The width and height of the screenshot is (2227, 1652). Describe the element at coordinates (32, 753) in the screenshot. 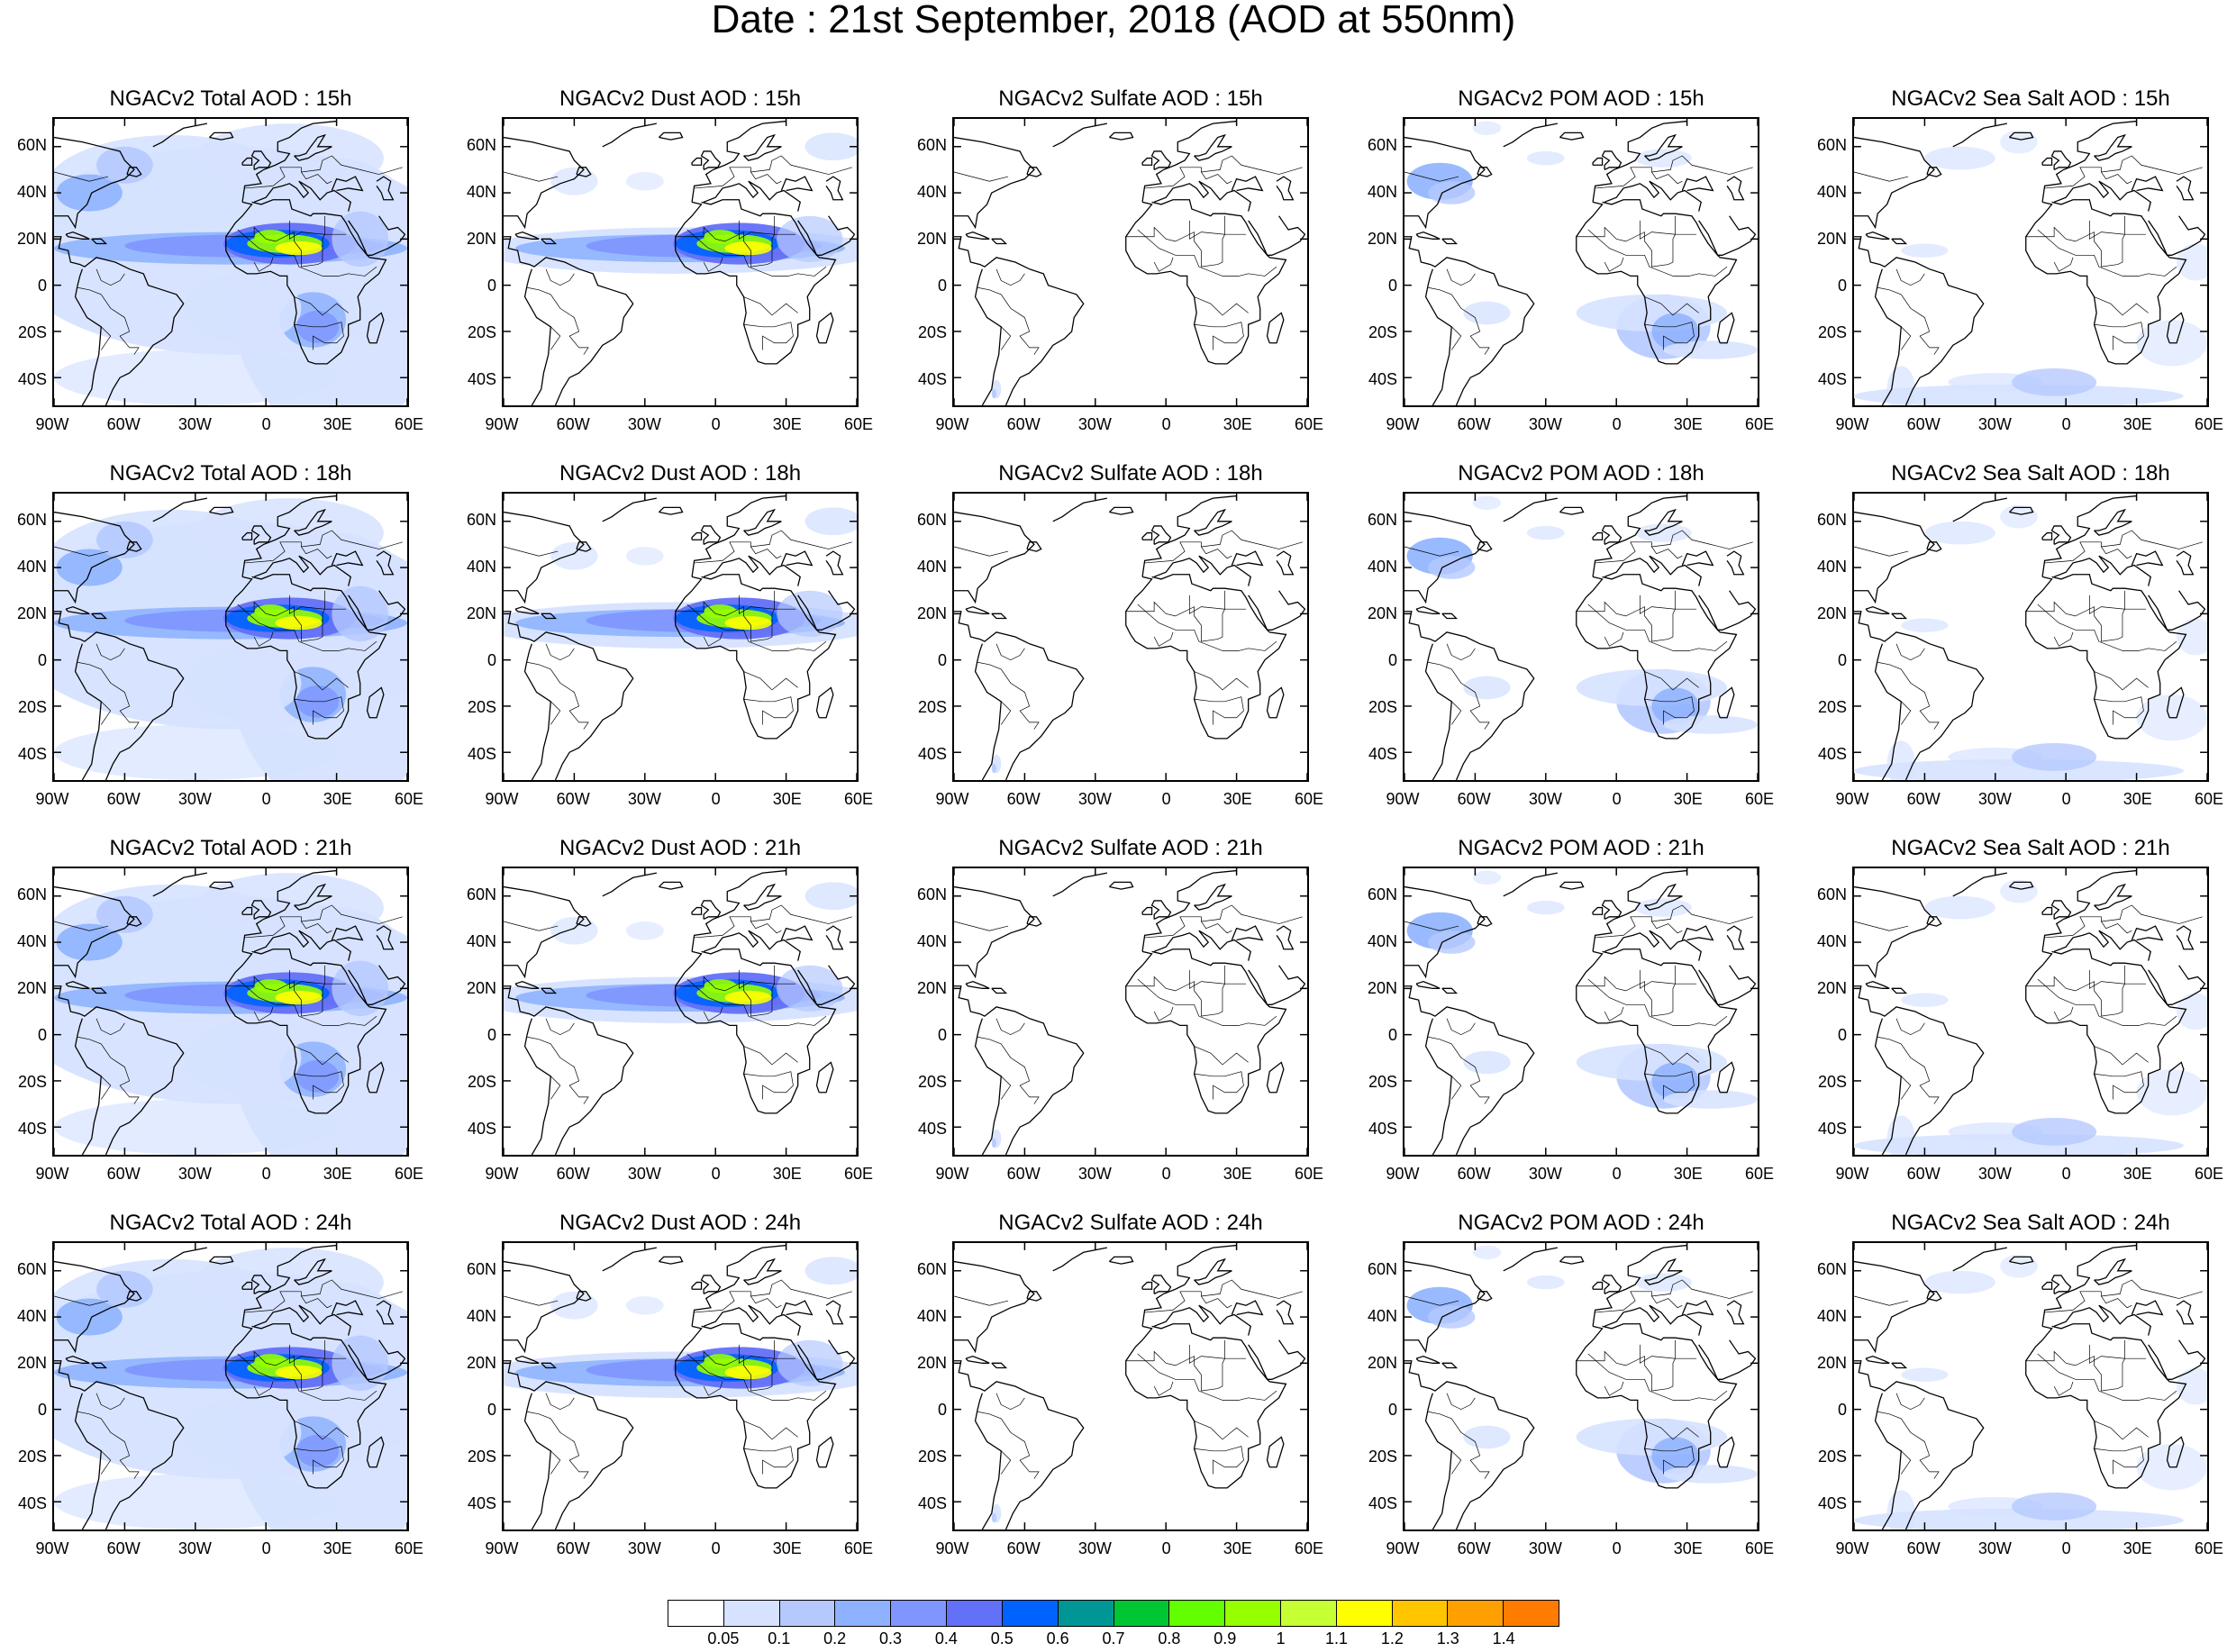

I see `latitude-label: 40S` at that location.